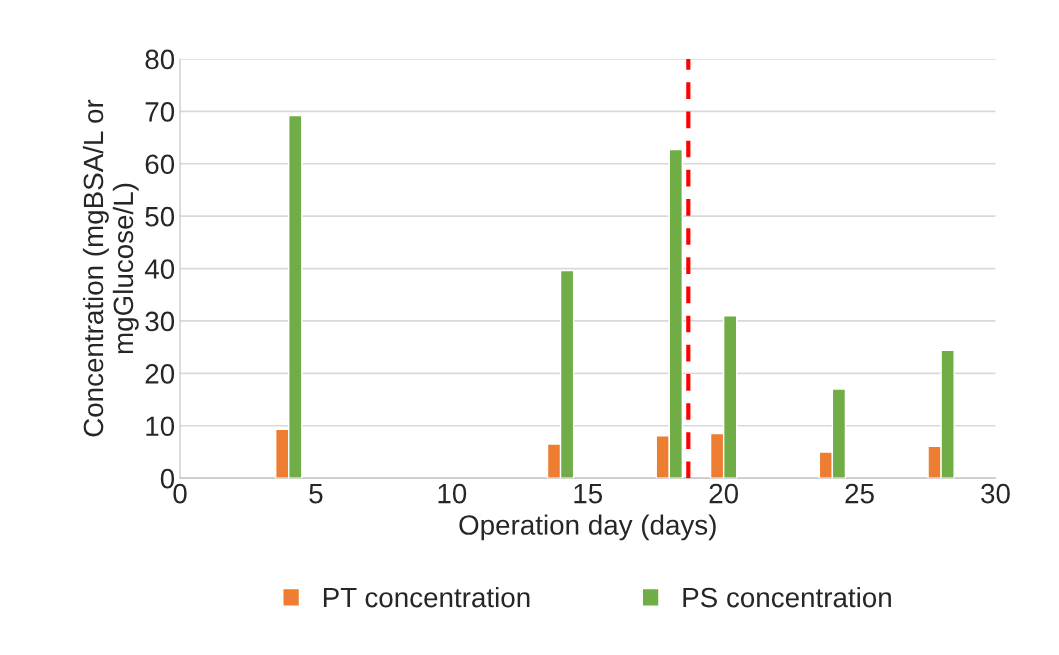  Describe the element at coordinates (159, 269) in the screenshot. I see `y-tick-label: 40` at that location.